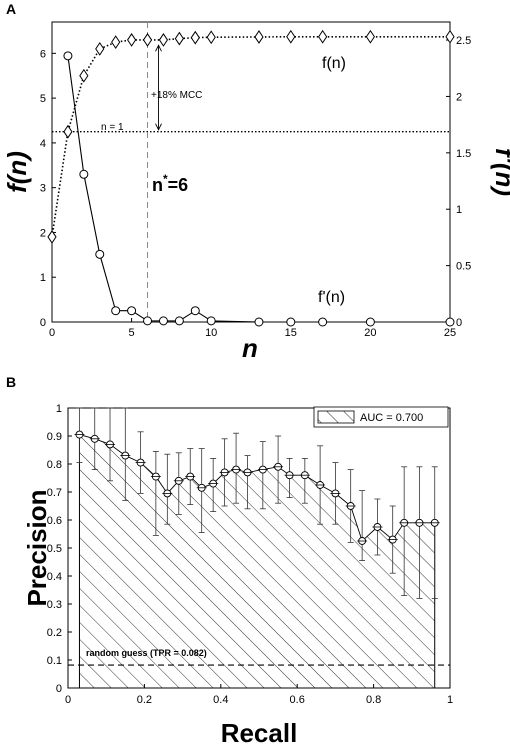  Describe the element at coordinates (158, 48) in the screenshot. I see `mcc-arrow-head-top` at that location.